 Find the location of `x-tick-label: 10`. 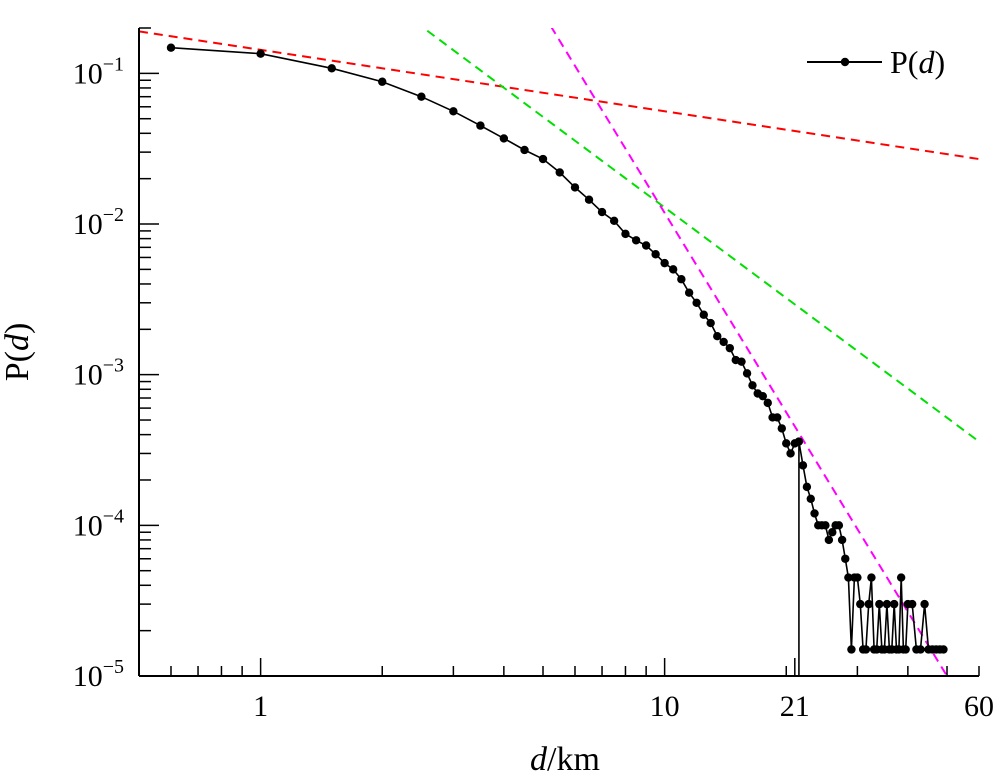

x-tick-label: 10 is located at coordinates (665, 706).